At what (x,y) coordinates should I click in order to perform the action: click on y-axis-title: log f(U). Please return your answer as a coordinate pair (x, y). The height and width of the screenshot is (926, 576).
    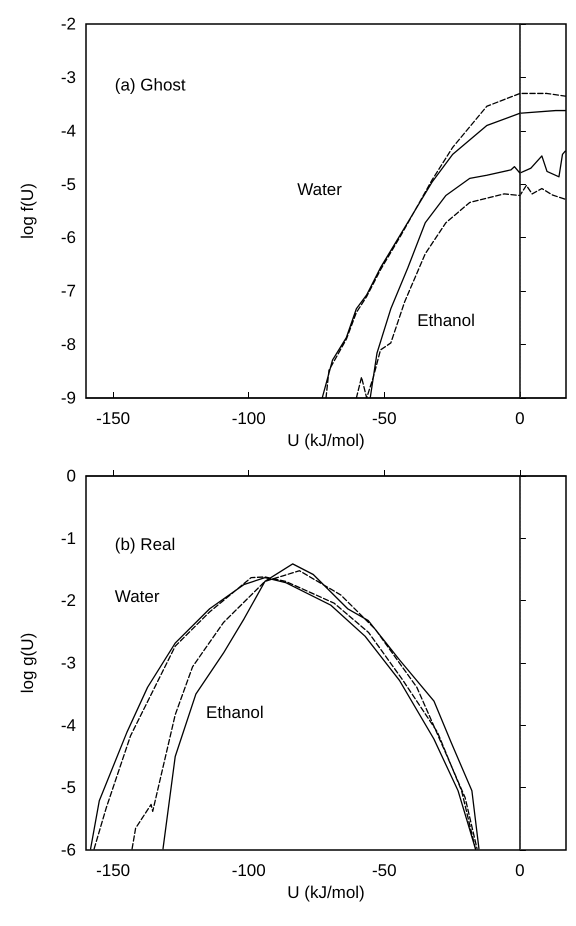
    Looking at the image, I should click on (27, 211).